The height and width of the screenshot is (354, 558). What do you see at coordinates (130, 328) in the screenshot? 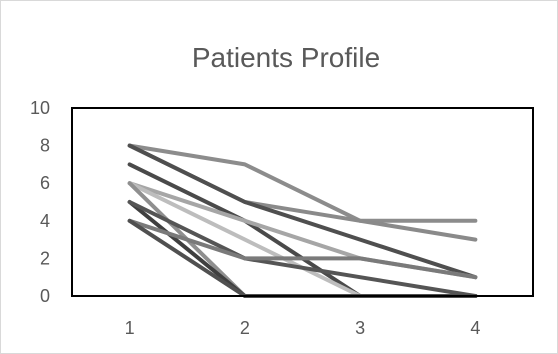
I see `x-tick-label: 1` at bounding box center [130, 328].